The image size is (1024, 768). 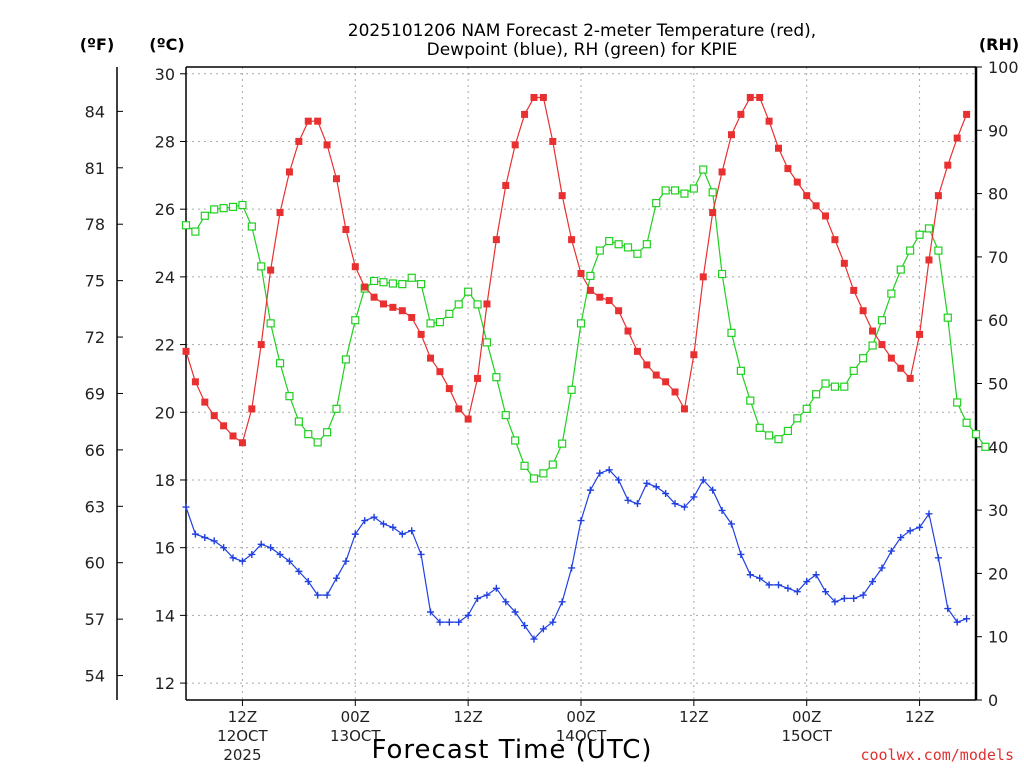 What do you see at coordinates (998, 573) in the screenshot?
I see `rh-tick-label: 20` at bounding box center [998, 573].